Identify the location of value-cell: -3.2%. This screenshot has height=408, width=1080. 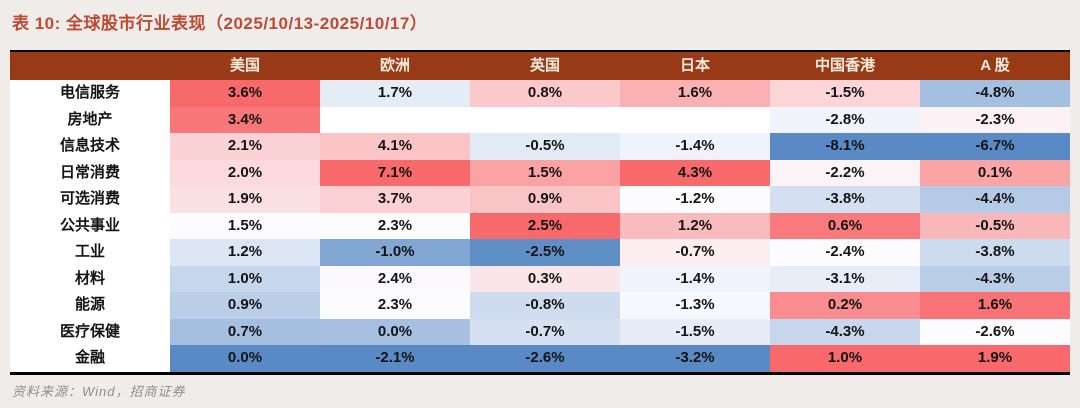
(695, 358).